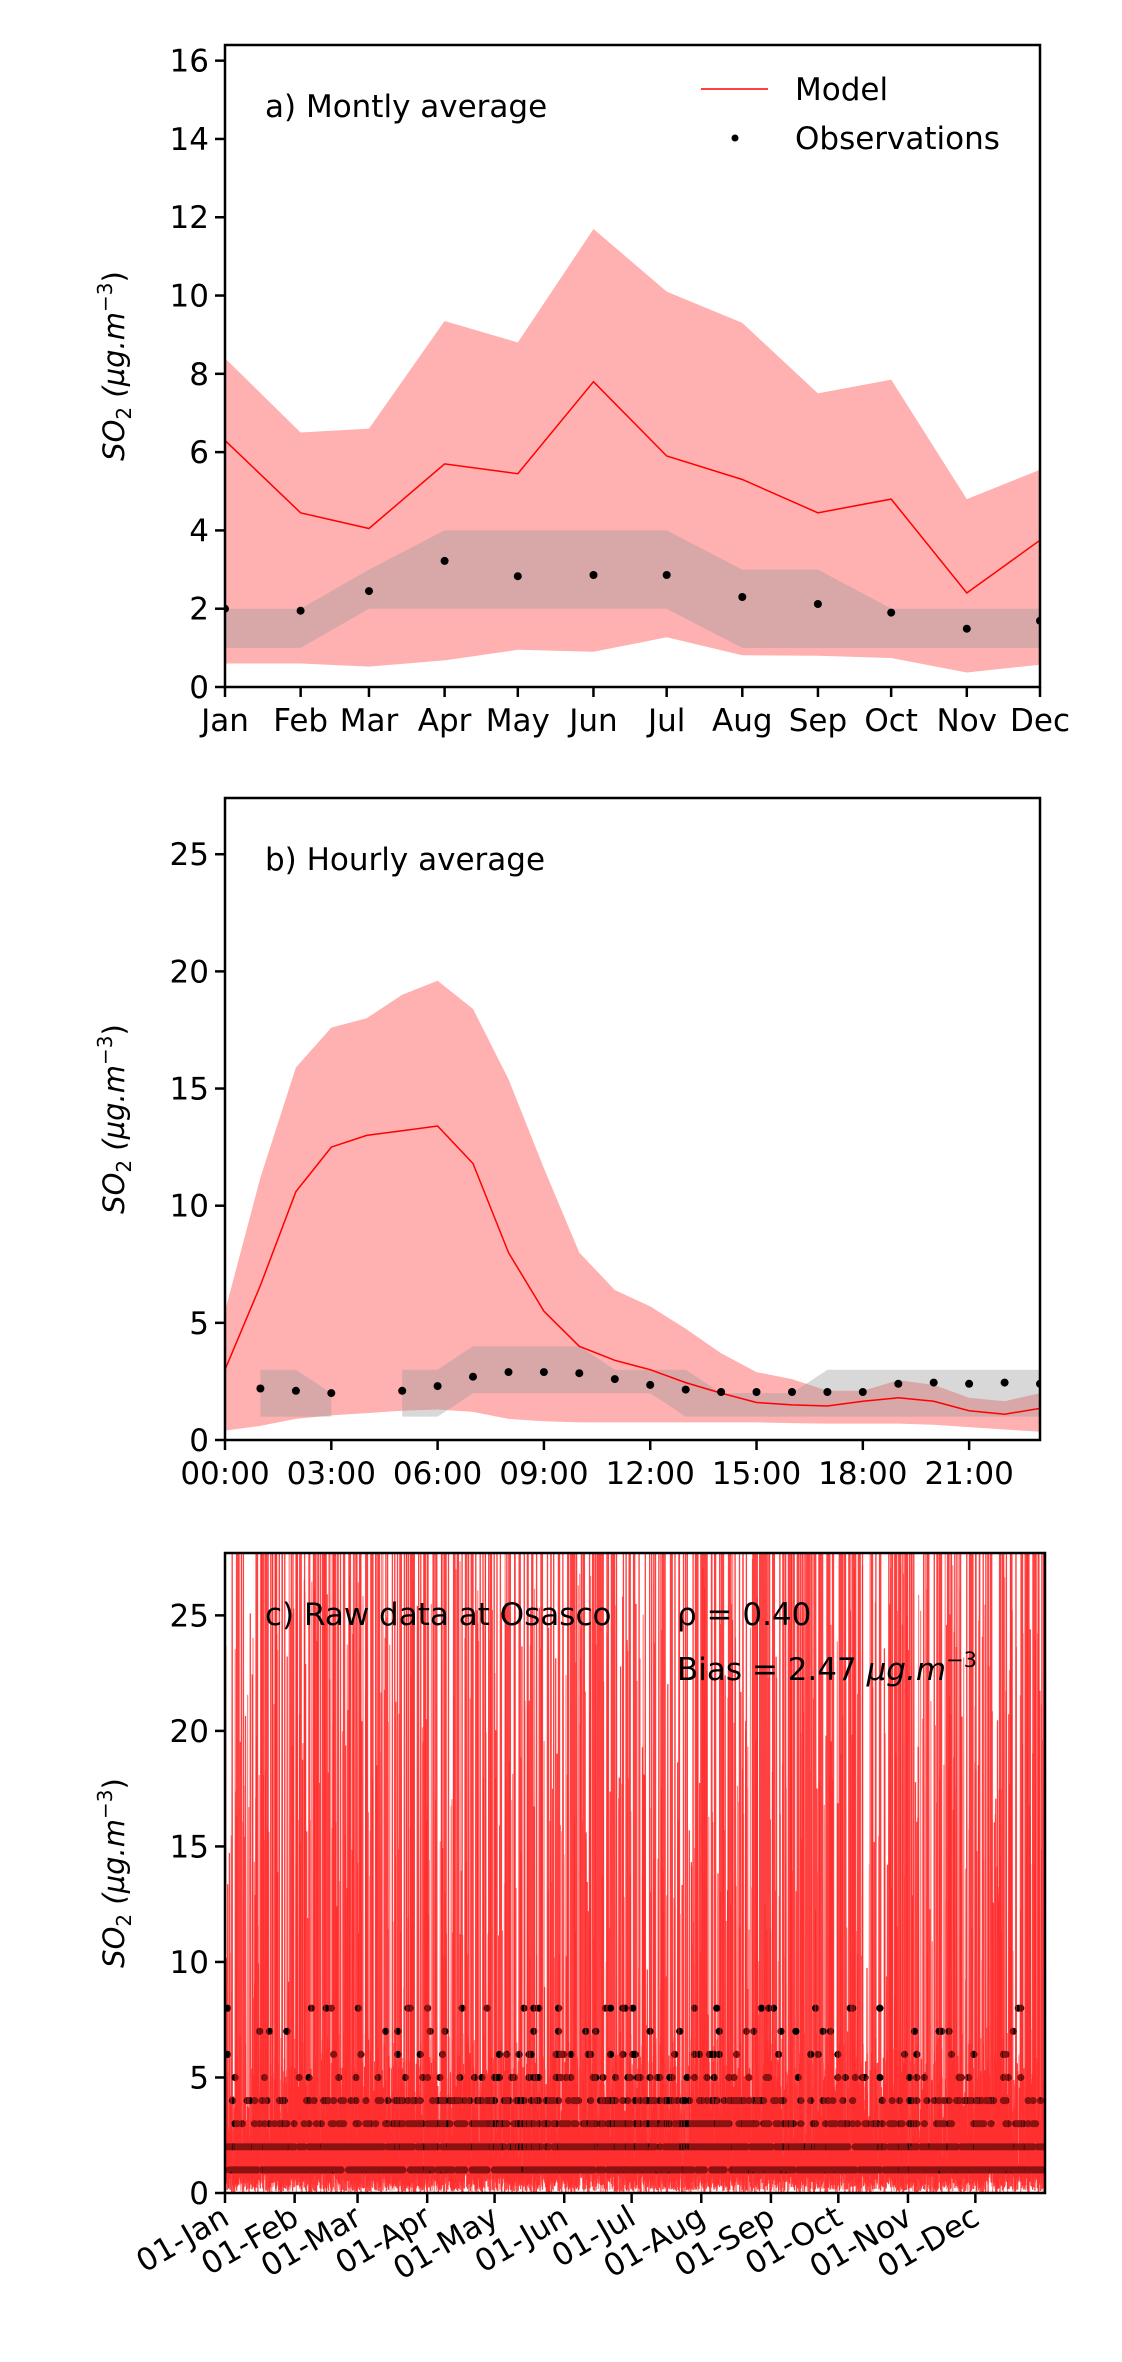 Image resolution: width=1122 pixels, height=2362 pixels. I want to click on x-tick-label: 00:00, so click(224, 1474).